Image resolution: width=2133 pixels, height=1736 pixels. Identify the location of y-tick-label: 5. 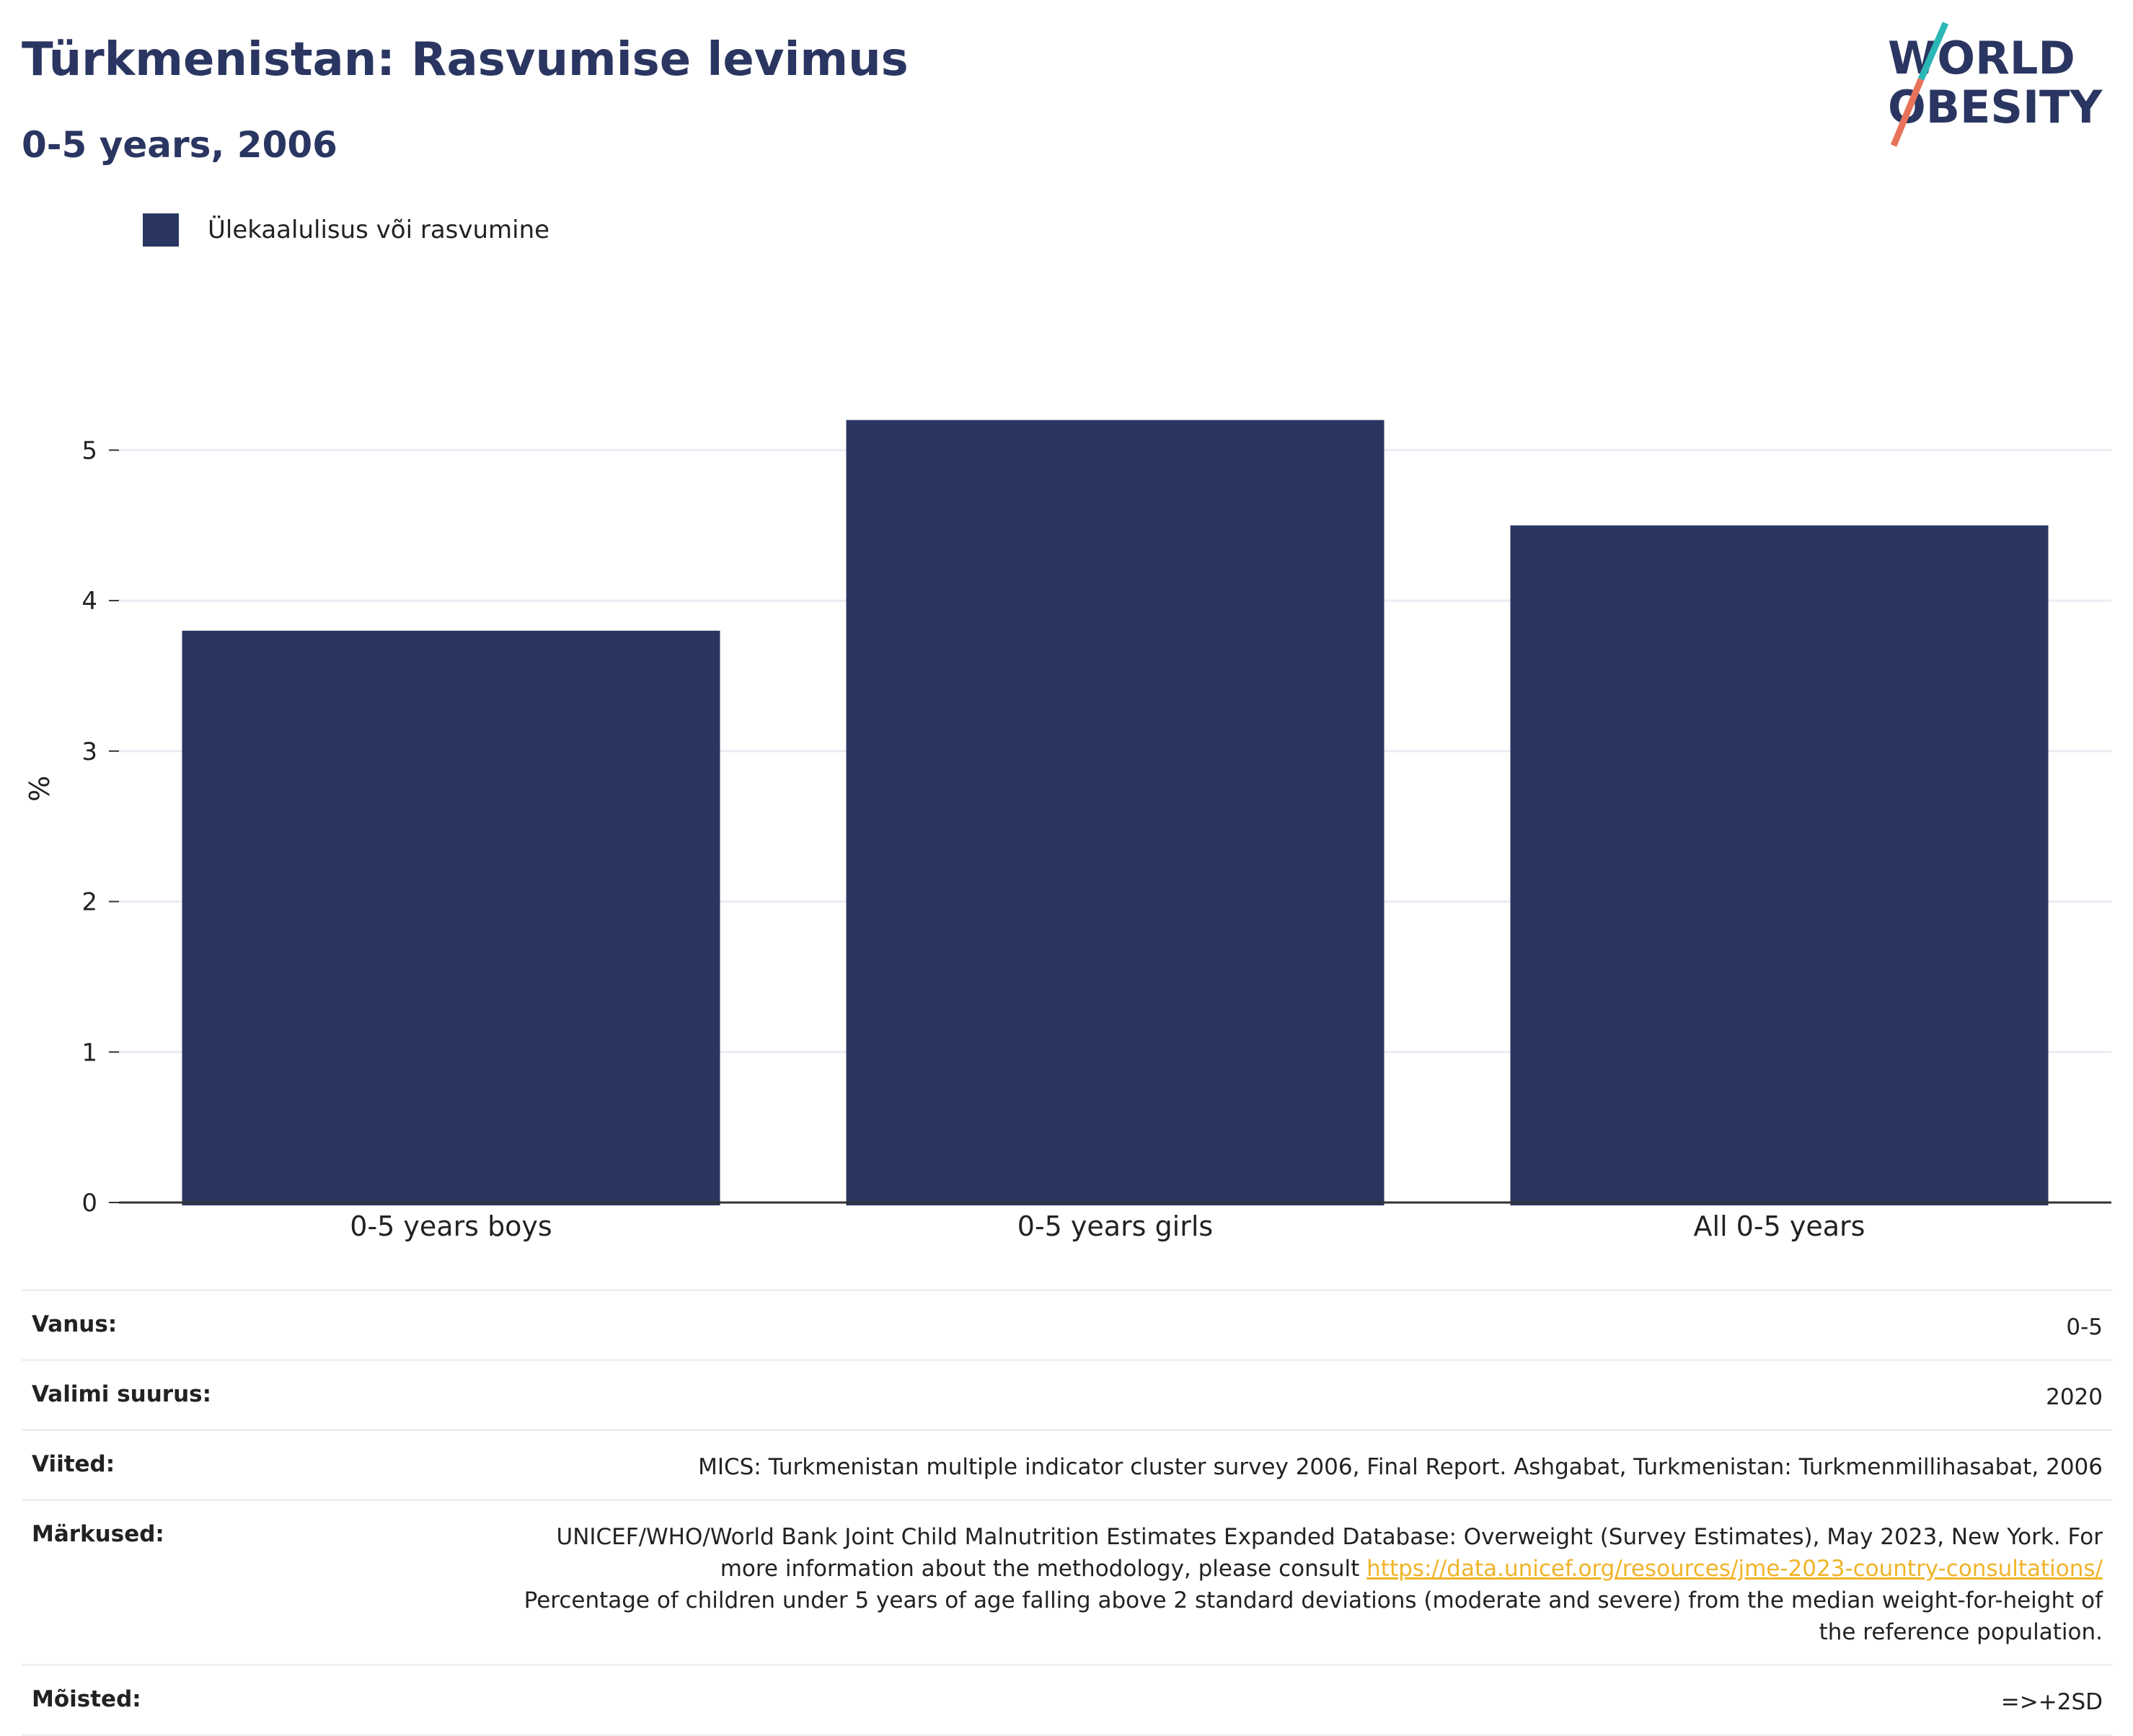
(89, 450).